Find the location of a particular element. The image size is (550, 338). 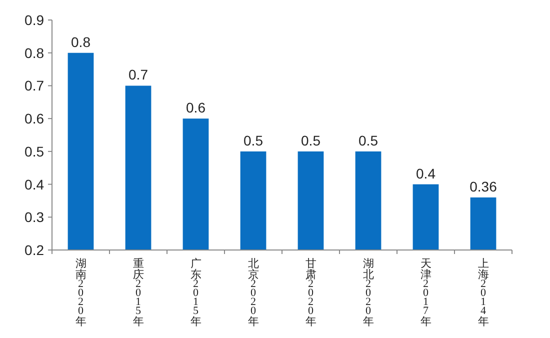

data-label: 0.4 is located at coordinates (426, 173).